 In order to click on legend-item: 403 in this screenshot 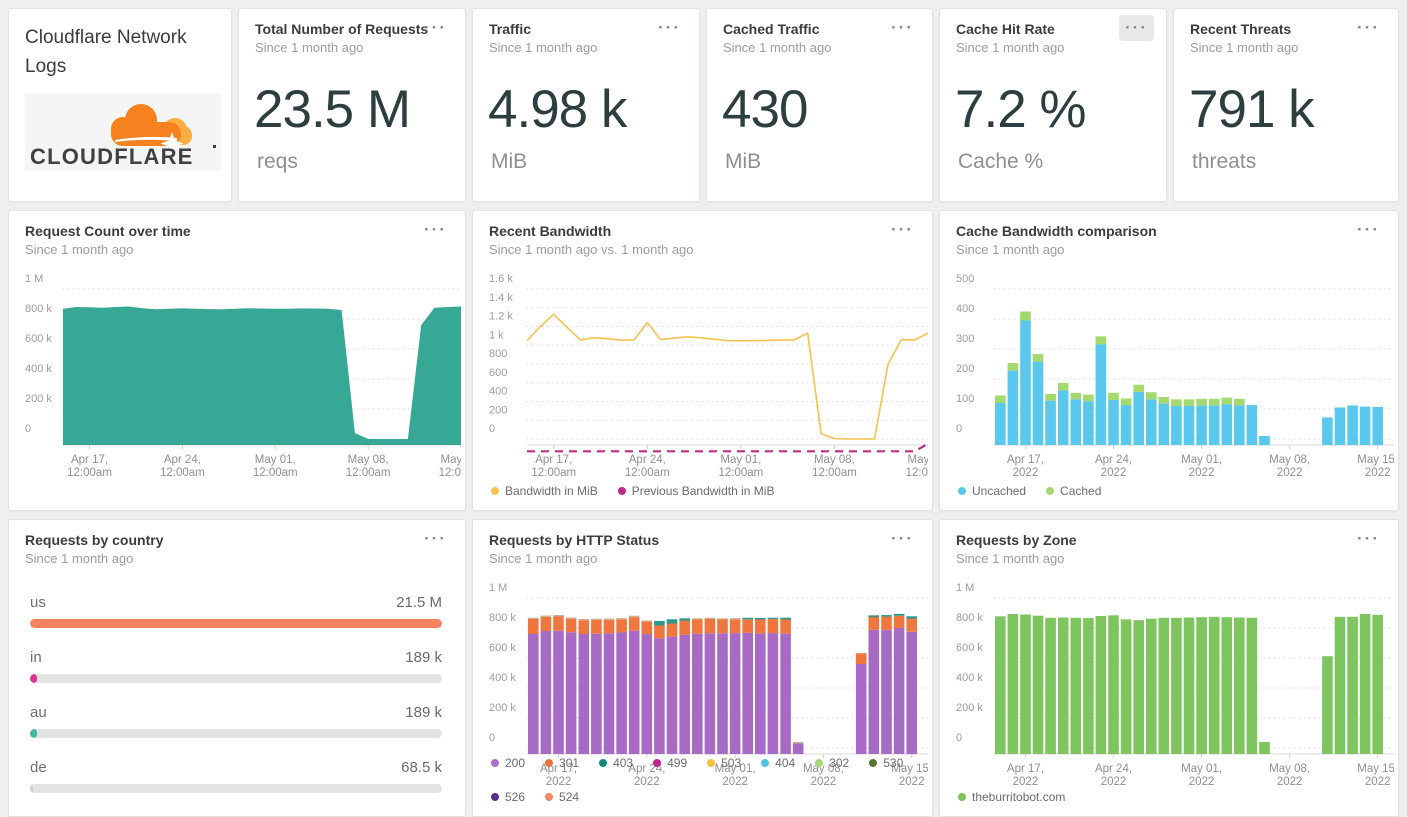, I will do `click(616, 763)`.